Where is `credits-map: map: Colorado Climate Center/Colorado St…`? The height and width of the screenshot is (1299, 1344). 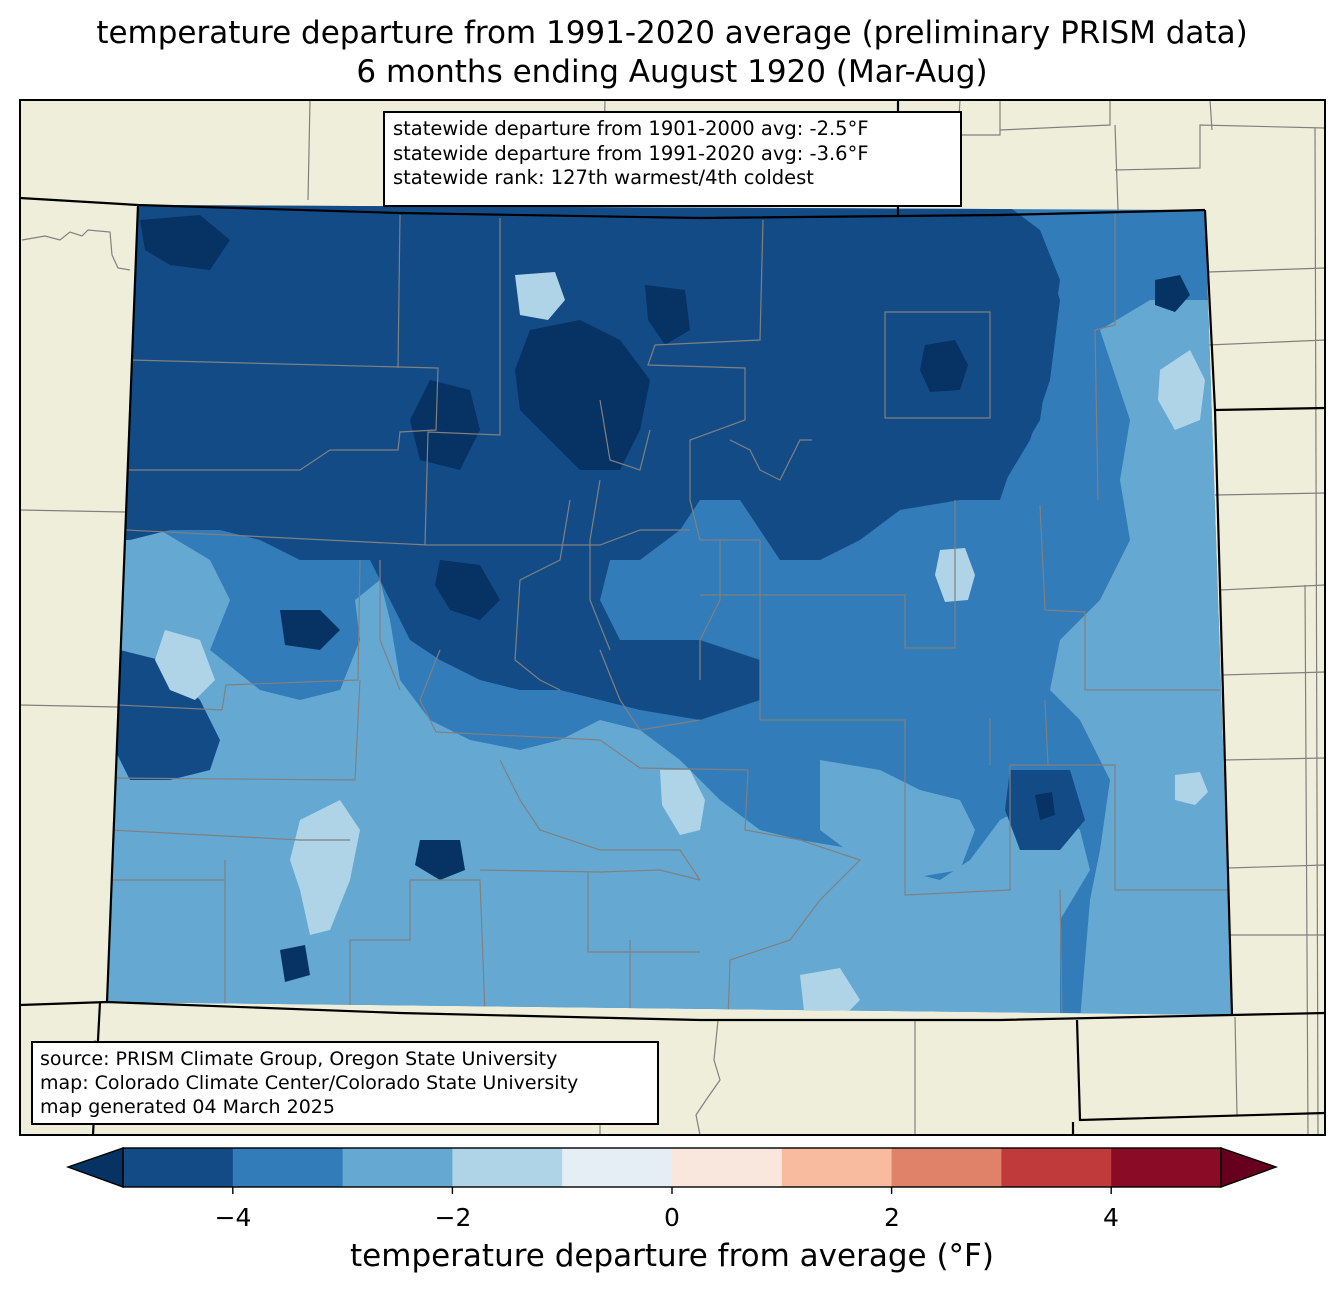 credits-map: map: Colorado Climate Center/Colorado St… is located at coordinates (309, 1083).